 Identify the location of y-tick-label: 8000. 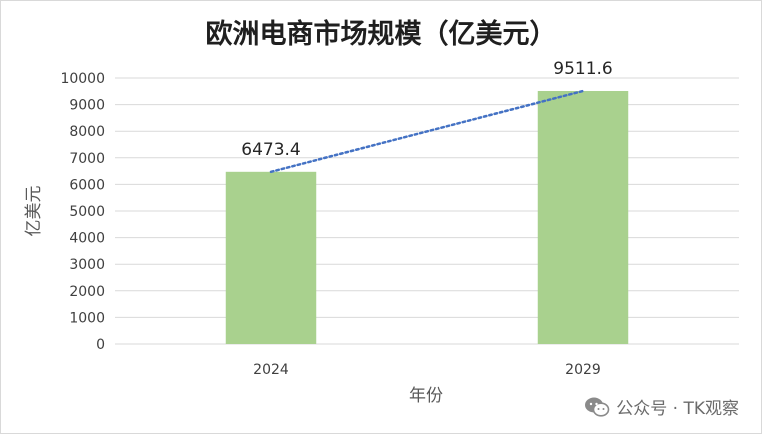
(87, 132).